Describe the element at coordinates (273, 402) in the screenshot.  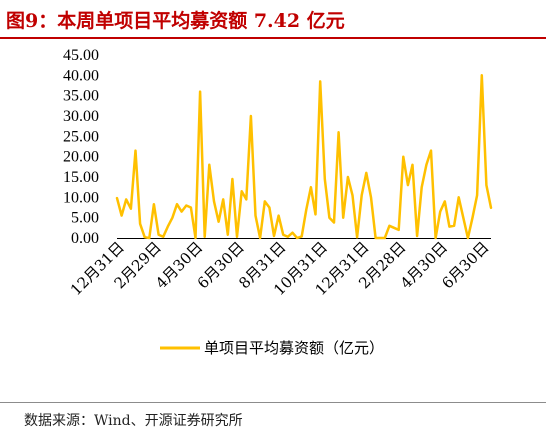
I see `source-divider` at that location.